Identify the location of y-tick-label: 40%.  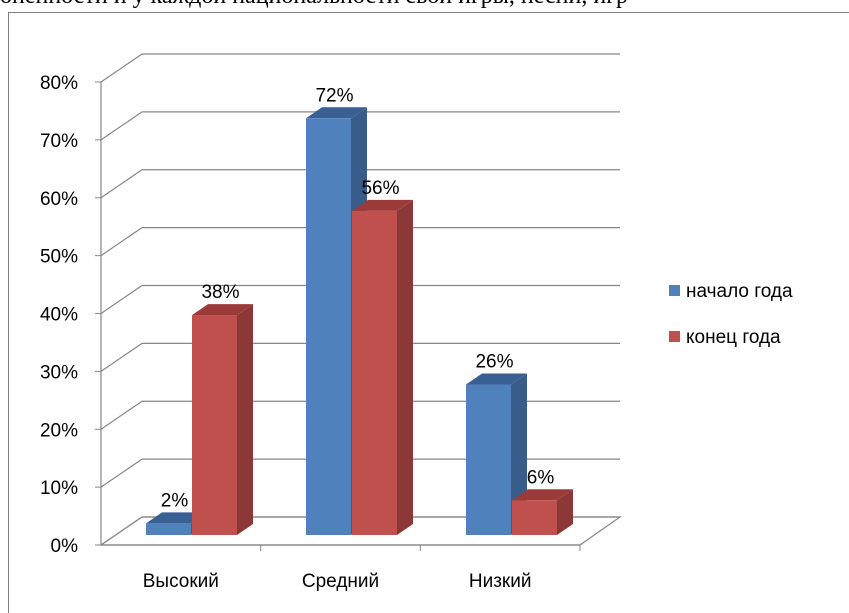
(59, 315).